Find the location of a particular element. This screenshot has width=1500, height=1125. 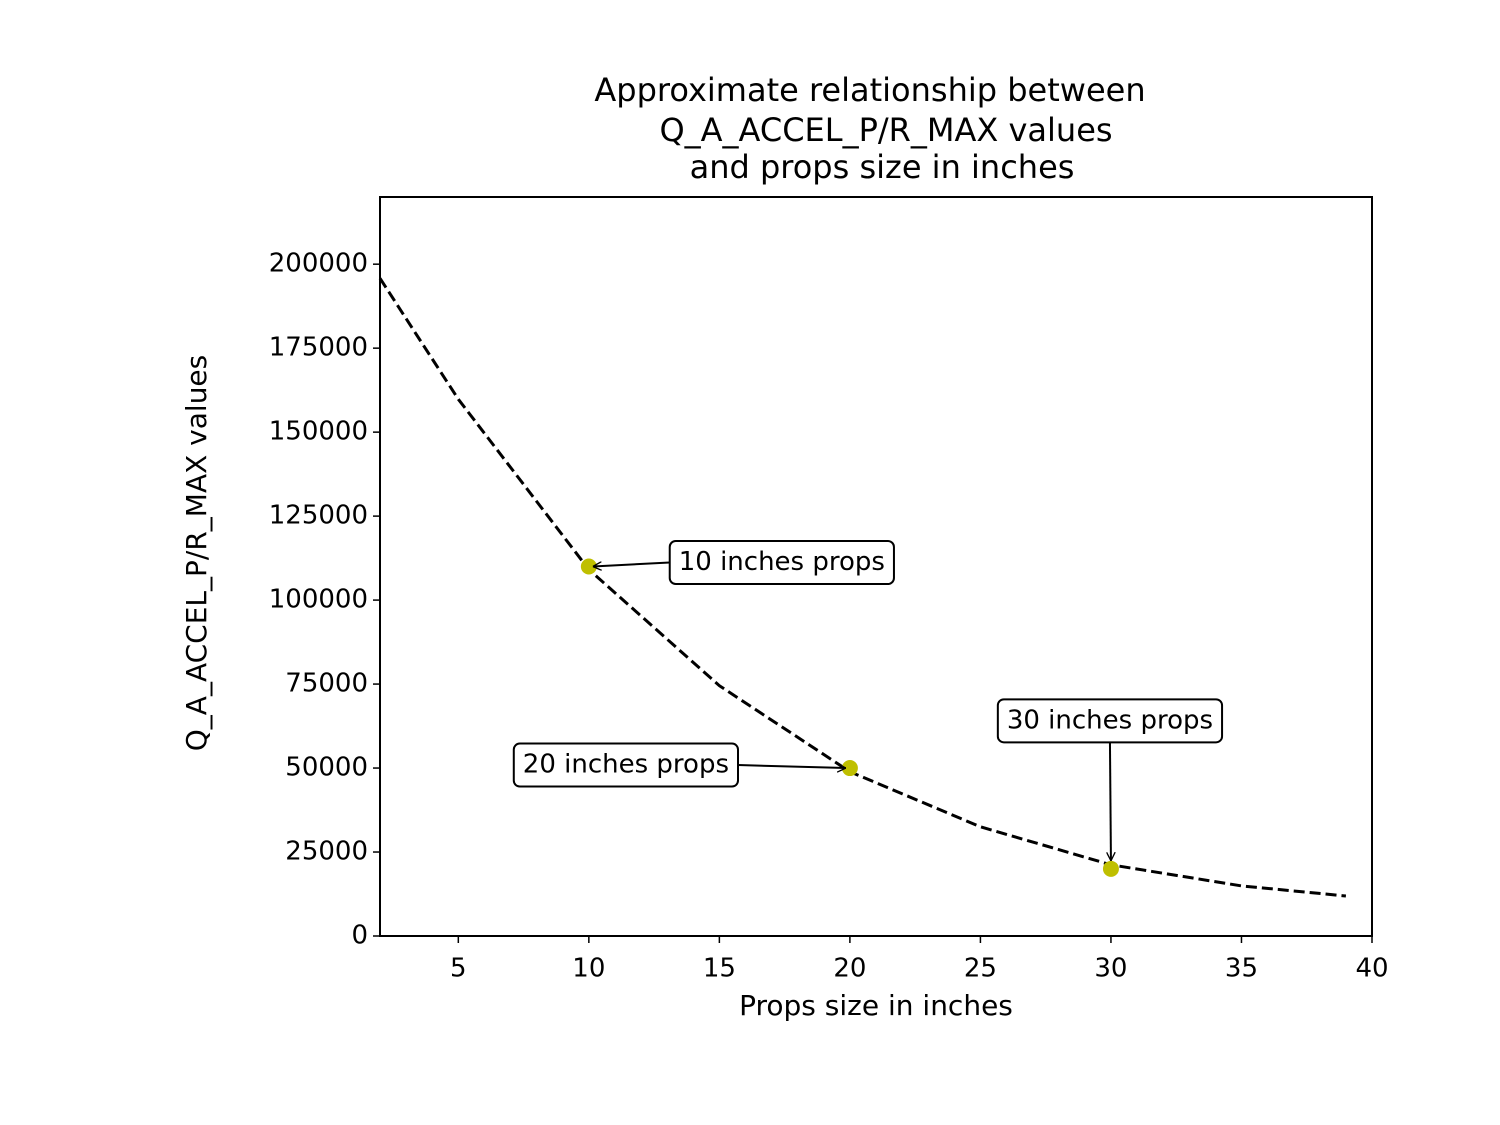

x-tick-label: 25 is located at coordinates (980, 969).